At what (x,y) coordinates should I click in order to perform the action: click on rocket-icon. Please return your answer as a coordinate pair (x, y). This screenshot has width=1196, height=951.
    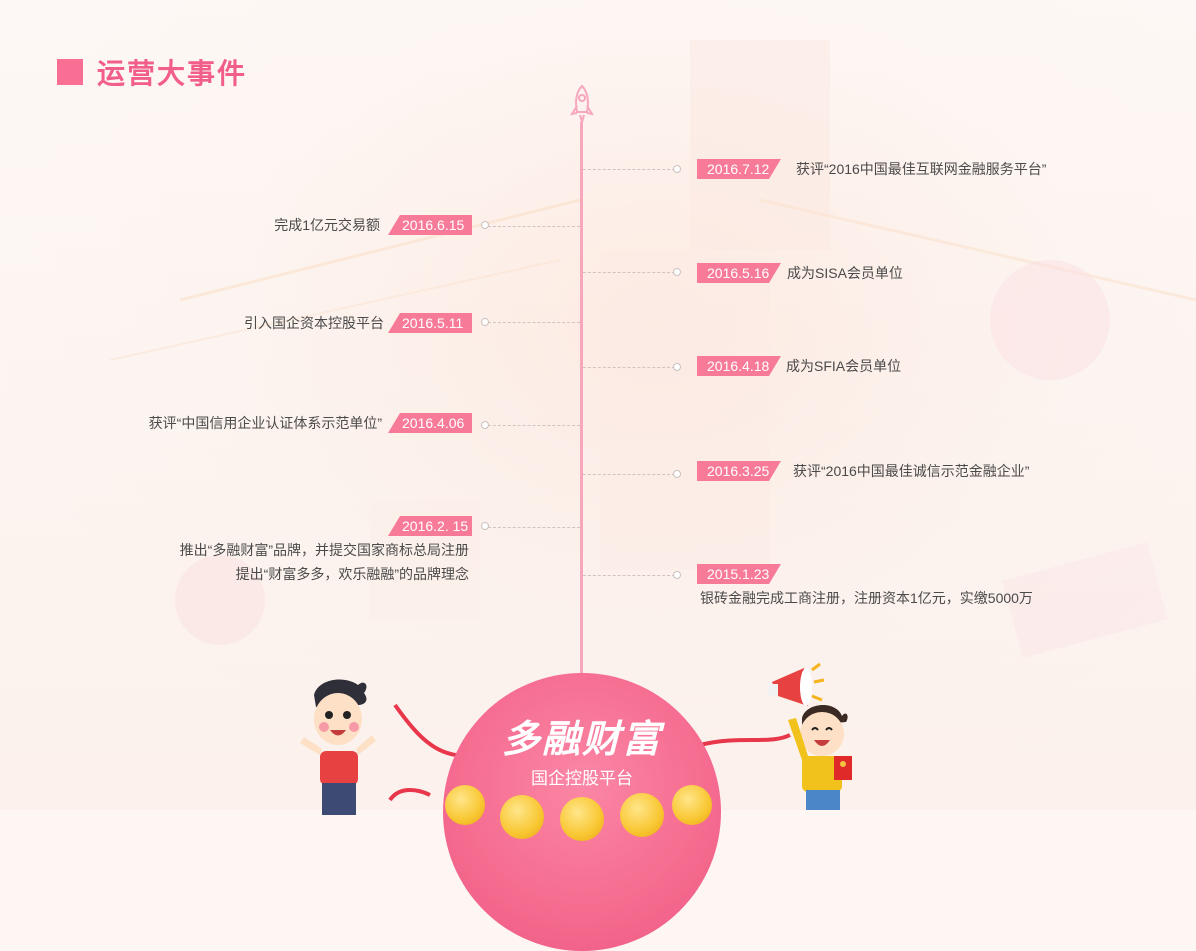
    Looking at the image, I should click on (582, 105).